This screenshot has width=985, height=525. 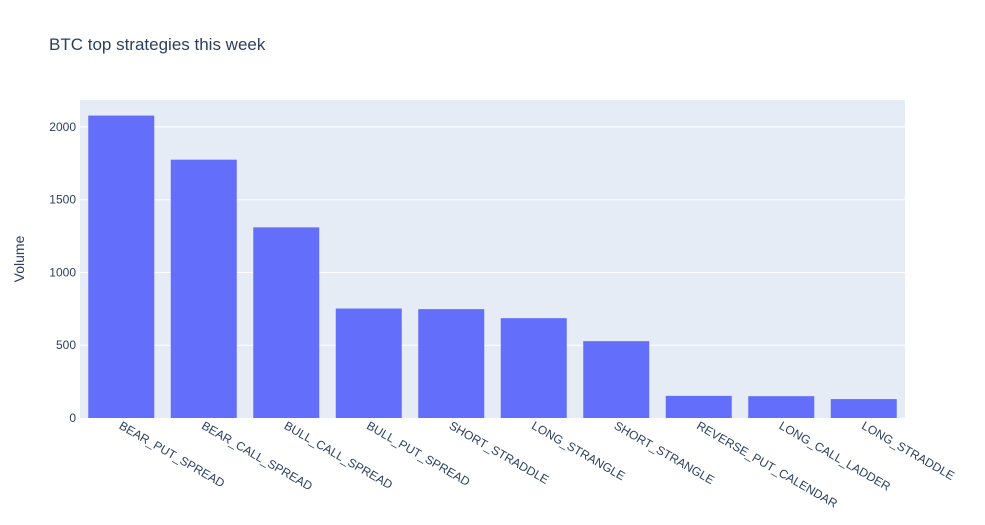 What do you see at coordinates (368, 363) in the screenshot?
I see `bar-bull-put-spread` at bounding box center [368, 363].